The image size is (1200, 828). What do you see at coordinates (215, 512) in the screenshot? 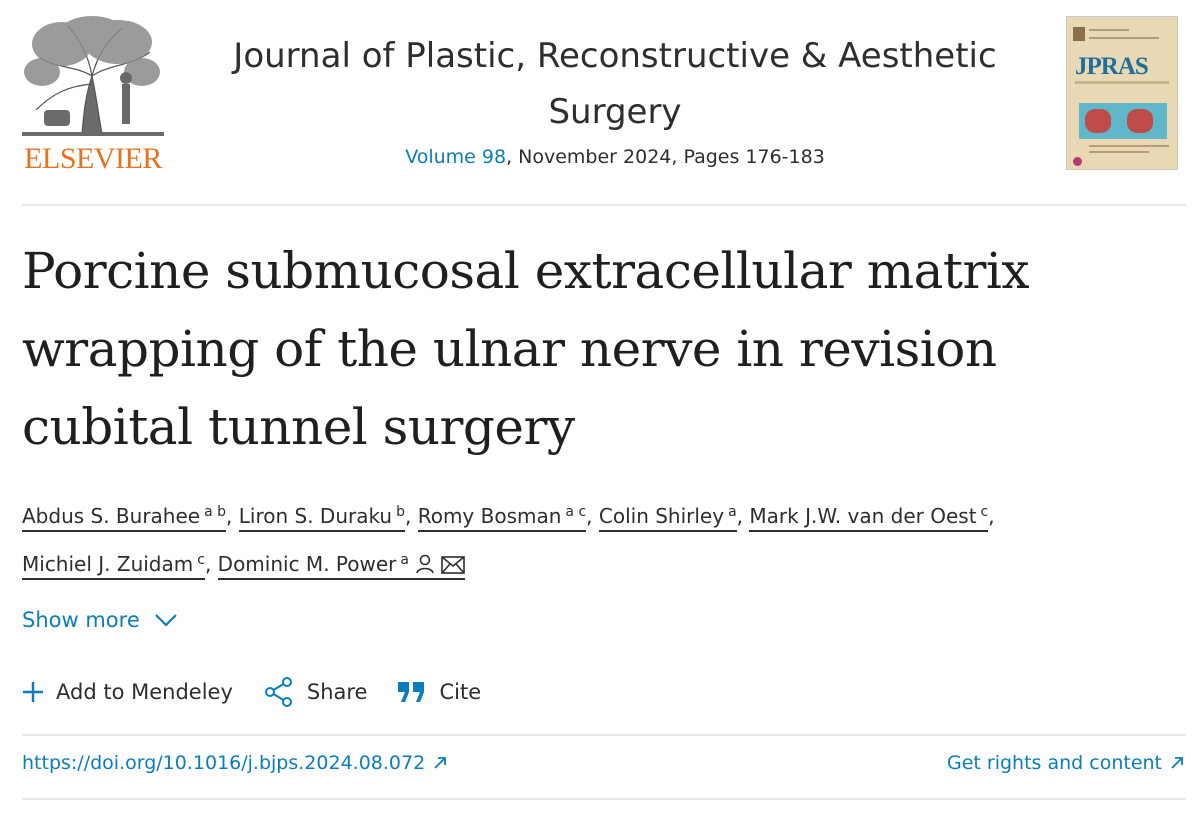
I see `author-affiliation: a b` at bounding box center [215, 512].